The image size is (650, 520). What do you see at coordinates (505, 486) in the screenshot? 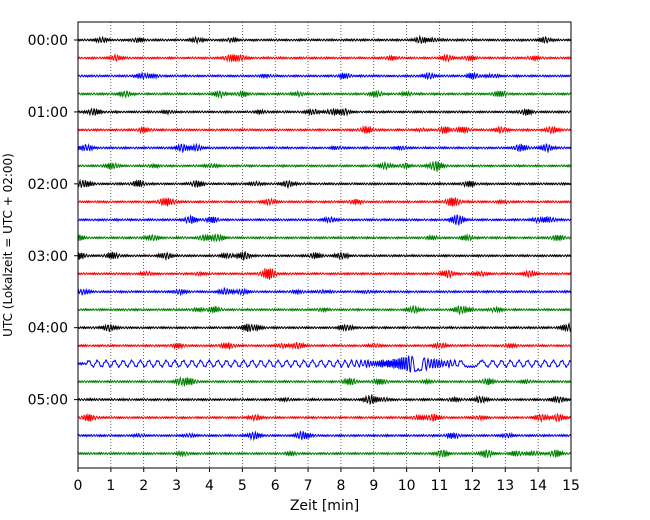
I see `x-tick-label: 13` at bounding box center [505, 486].